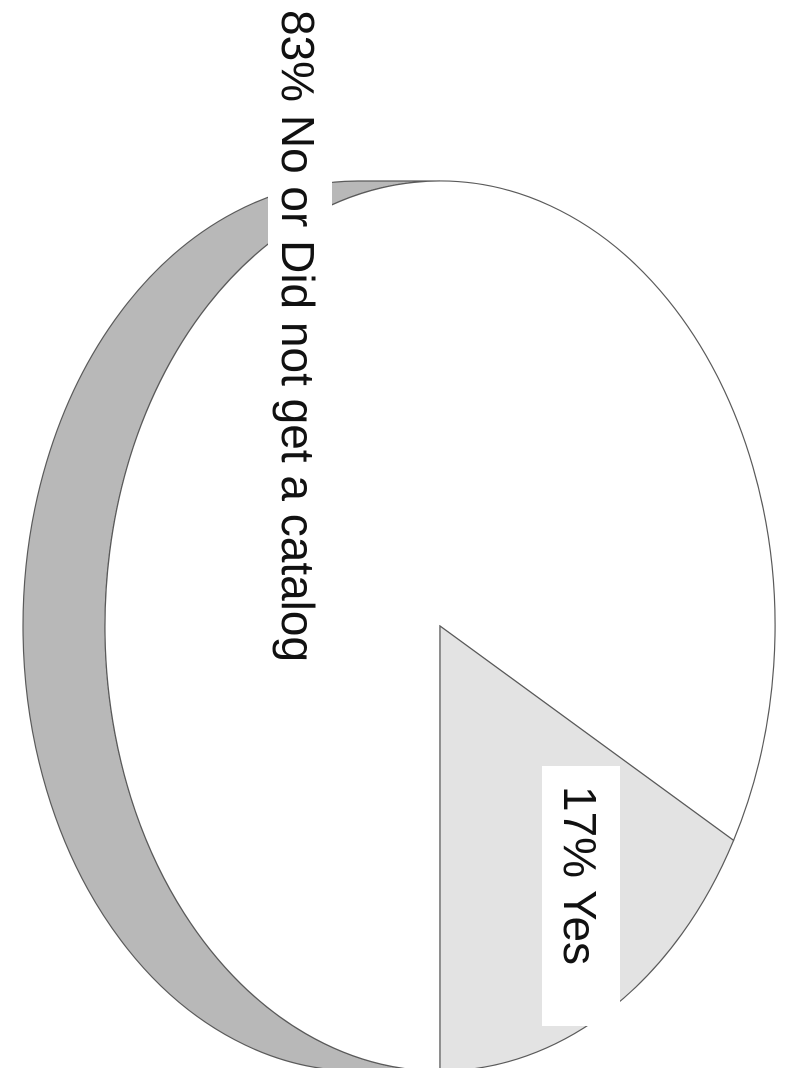 The width and height of the screenshot is (812, 1068). I want to click on label-no: 83% No or Did not get a catalog, so click(298, 336).